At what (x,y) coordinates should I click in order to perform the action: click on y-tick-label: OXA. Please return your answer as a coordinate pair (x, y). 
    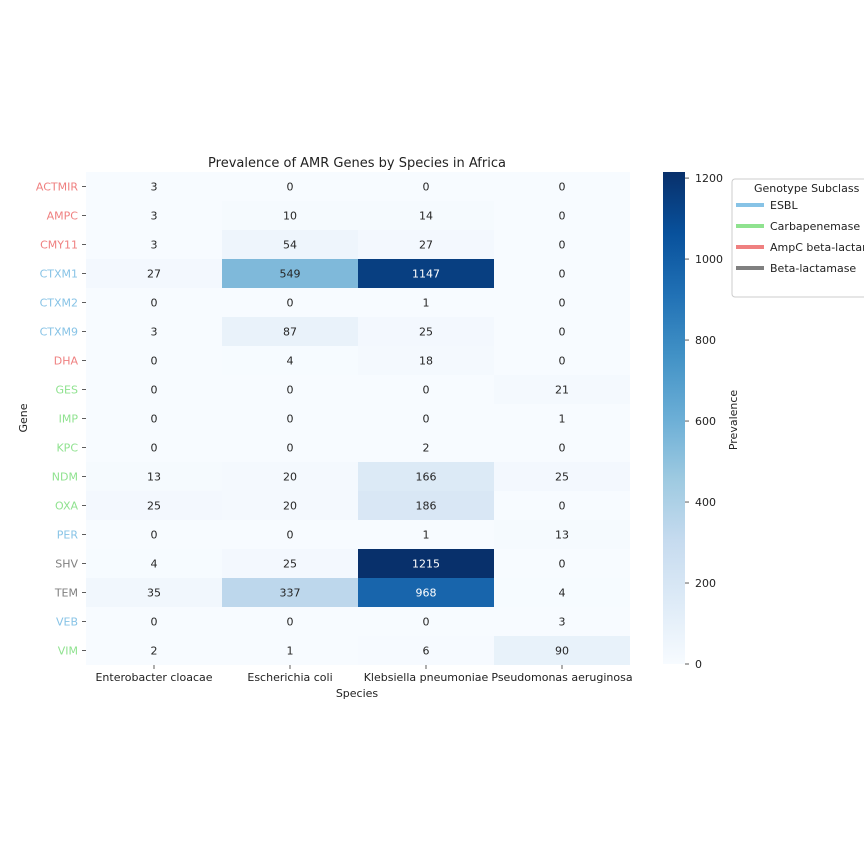
    Looking at the image, I should click on (66, 506).